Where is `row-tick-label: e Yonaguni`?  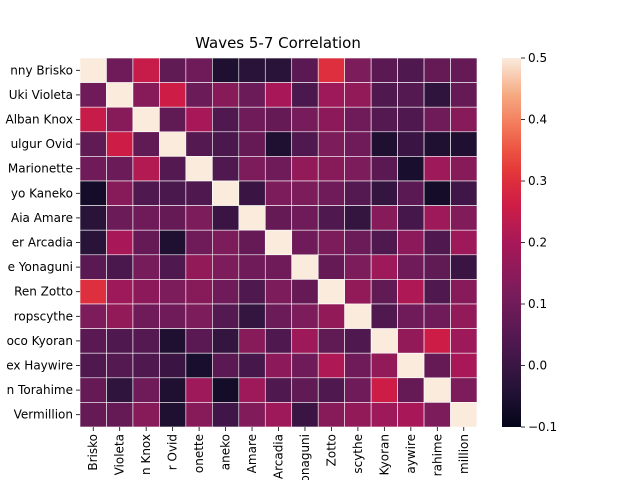 row-tick-label: e Yonaguni is located at coordinates (40, 267).